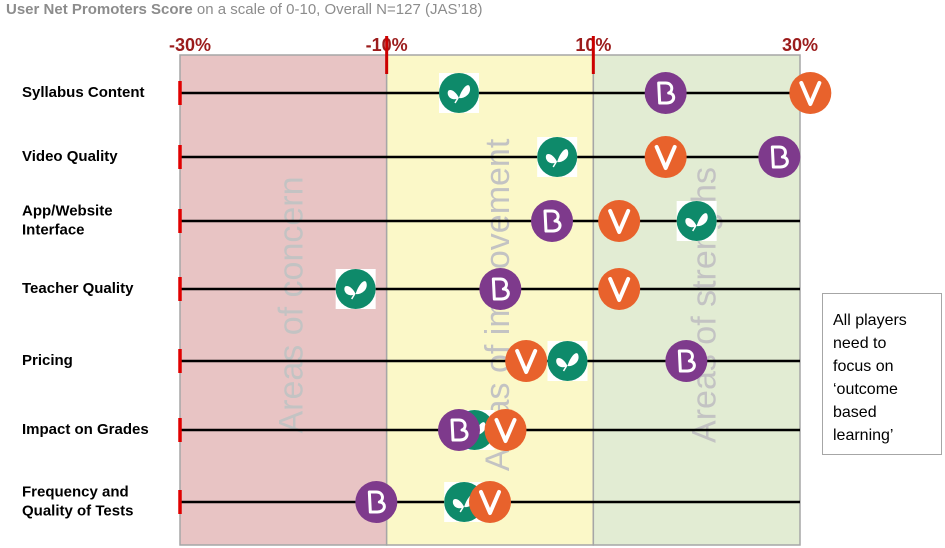  I want to click on callout-line: learning’, so click(863, 435).